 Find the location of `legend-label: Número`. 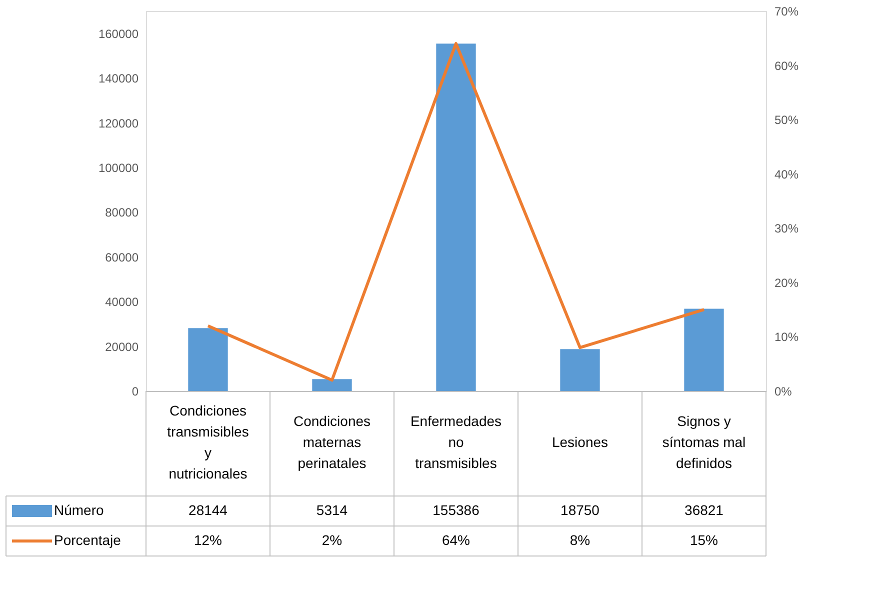

legend-label: Número is located at coordinates (79, 510).